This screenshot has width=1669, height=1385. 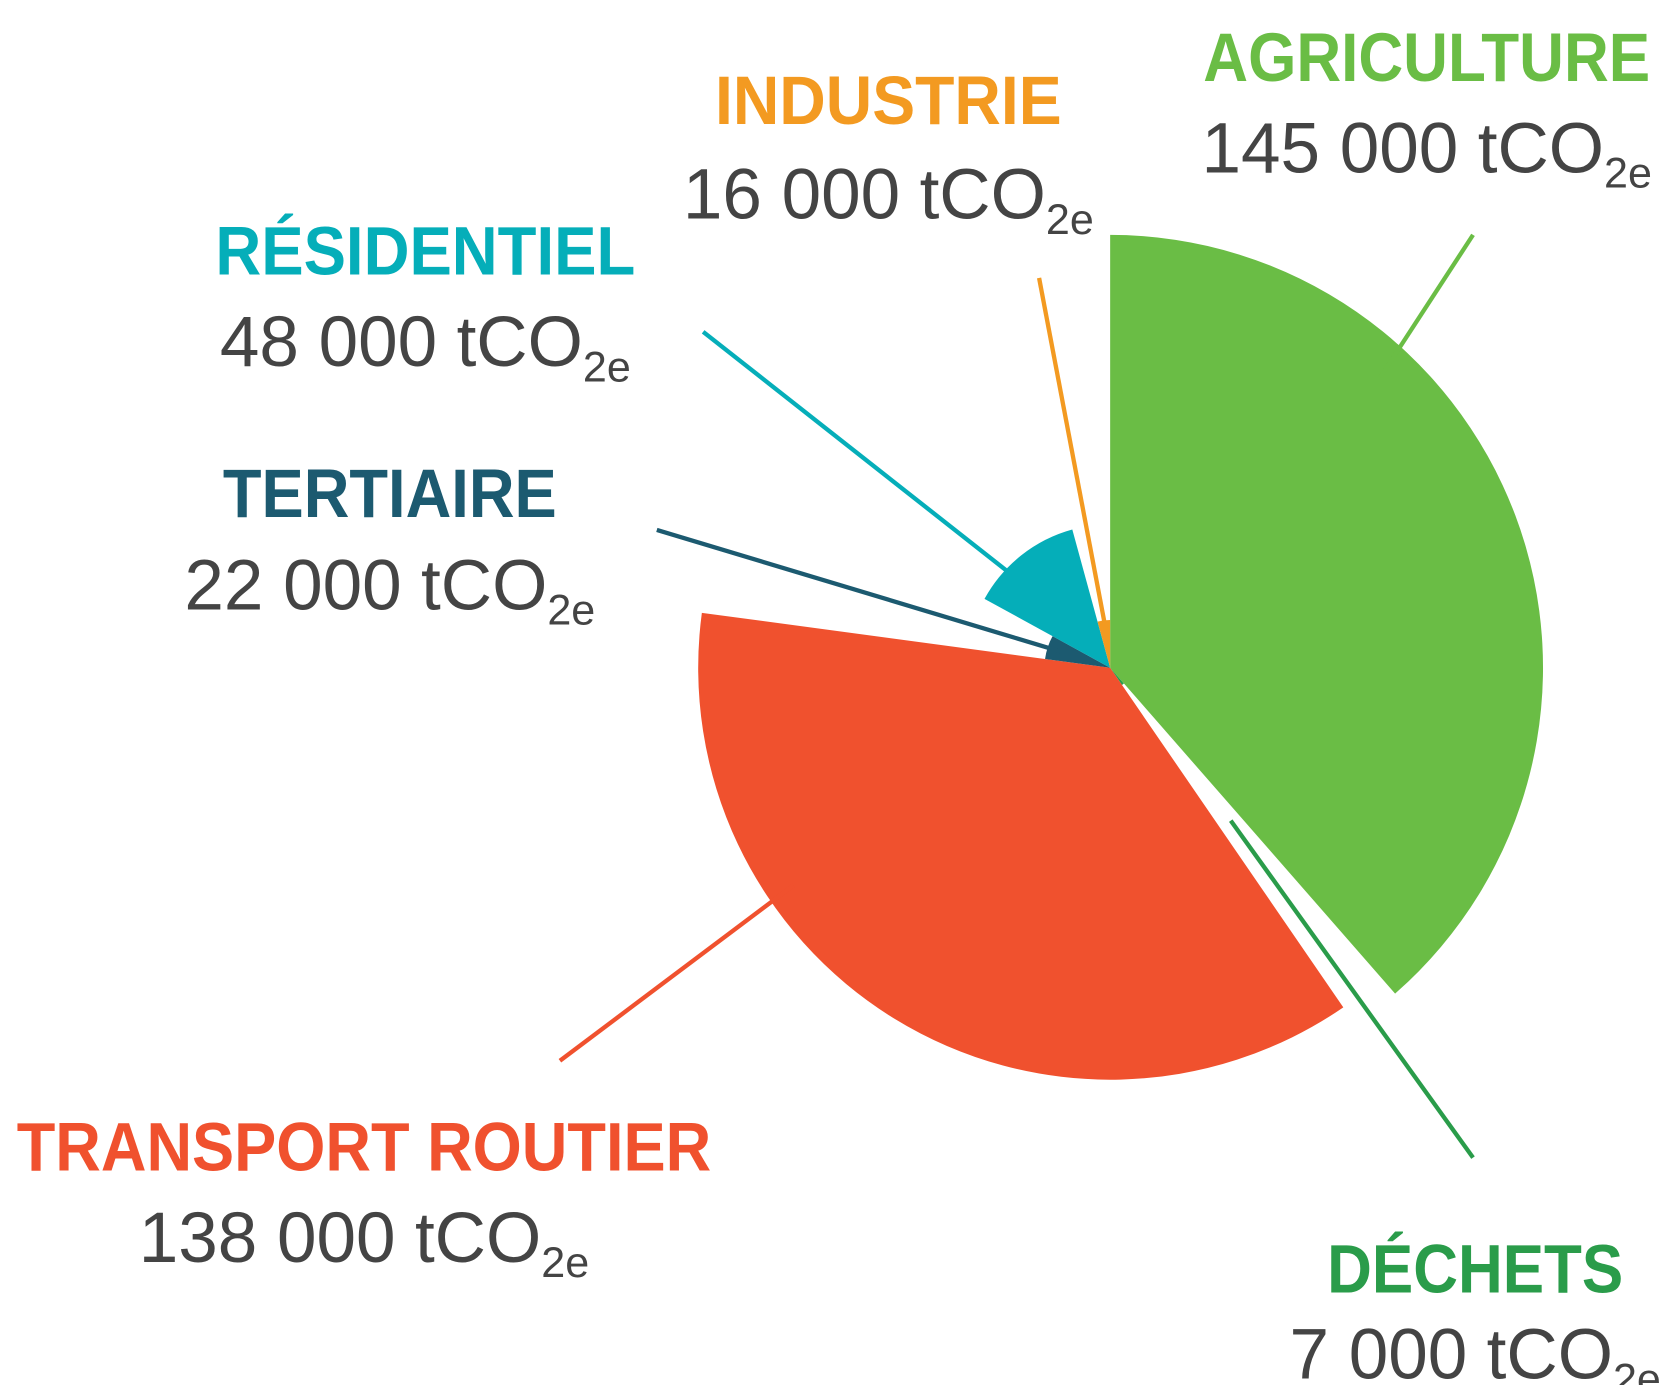 I want to click on category-label: DÉCHETS, so click(x=1475, y=1268).